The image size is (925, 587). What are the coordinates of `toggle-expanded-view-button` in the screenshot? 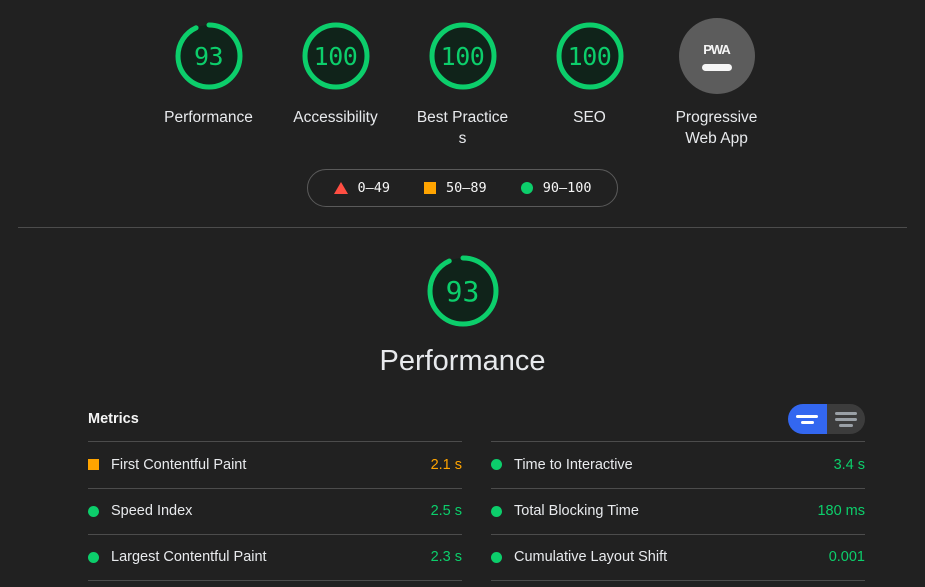 It's located at (845, 419).